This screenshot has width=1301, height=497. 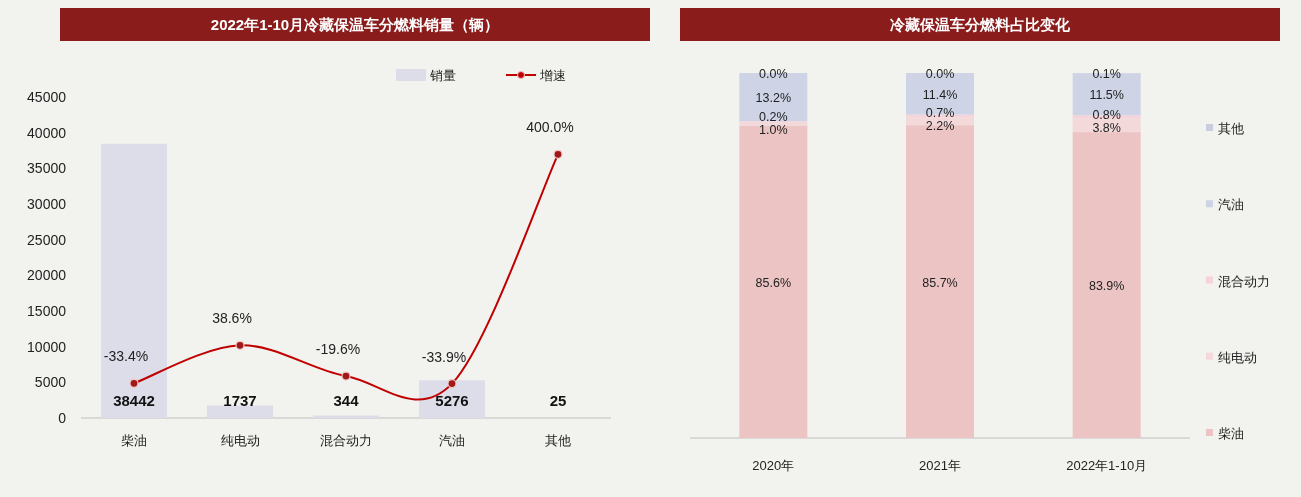 I want to click on data-label: 85.7%, so click(x=940, y=282).